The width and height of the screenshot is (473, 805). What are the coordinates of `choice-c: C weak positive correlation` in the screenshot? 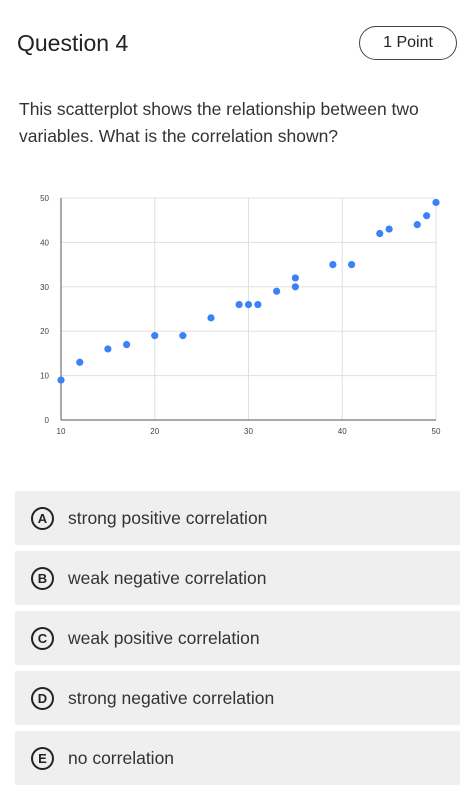 It's located at (237, 638).